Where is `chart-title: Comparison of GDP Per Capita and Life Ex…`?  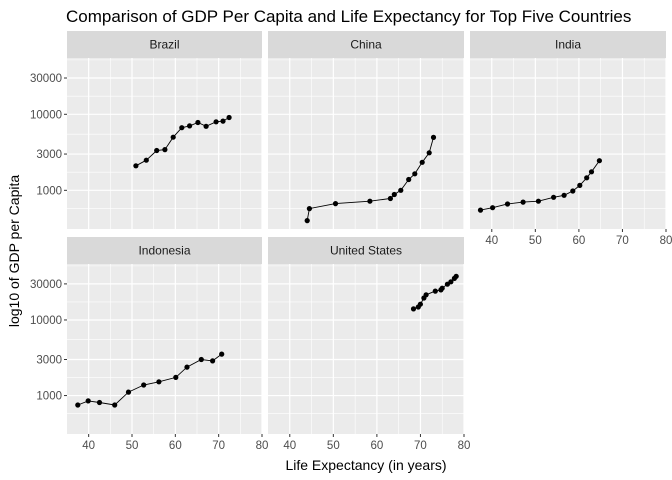 chart-title: Comparison of GDP Per Capita and Life Ex… is located at coordinates (348, 16).